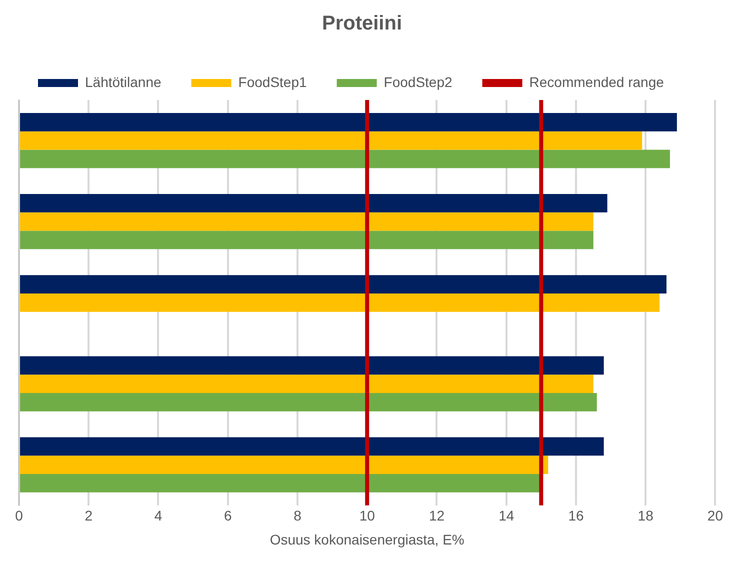 This screenshot has width=734, height=561. I want to click on chart-title: Proteiini, so click(362, 23).